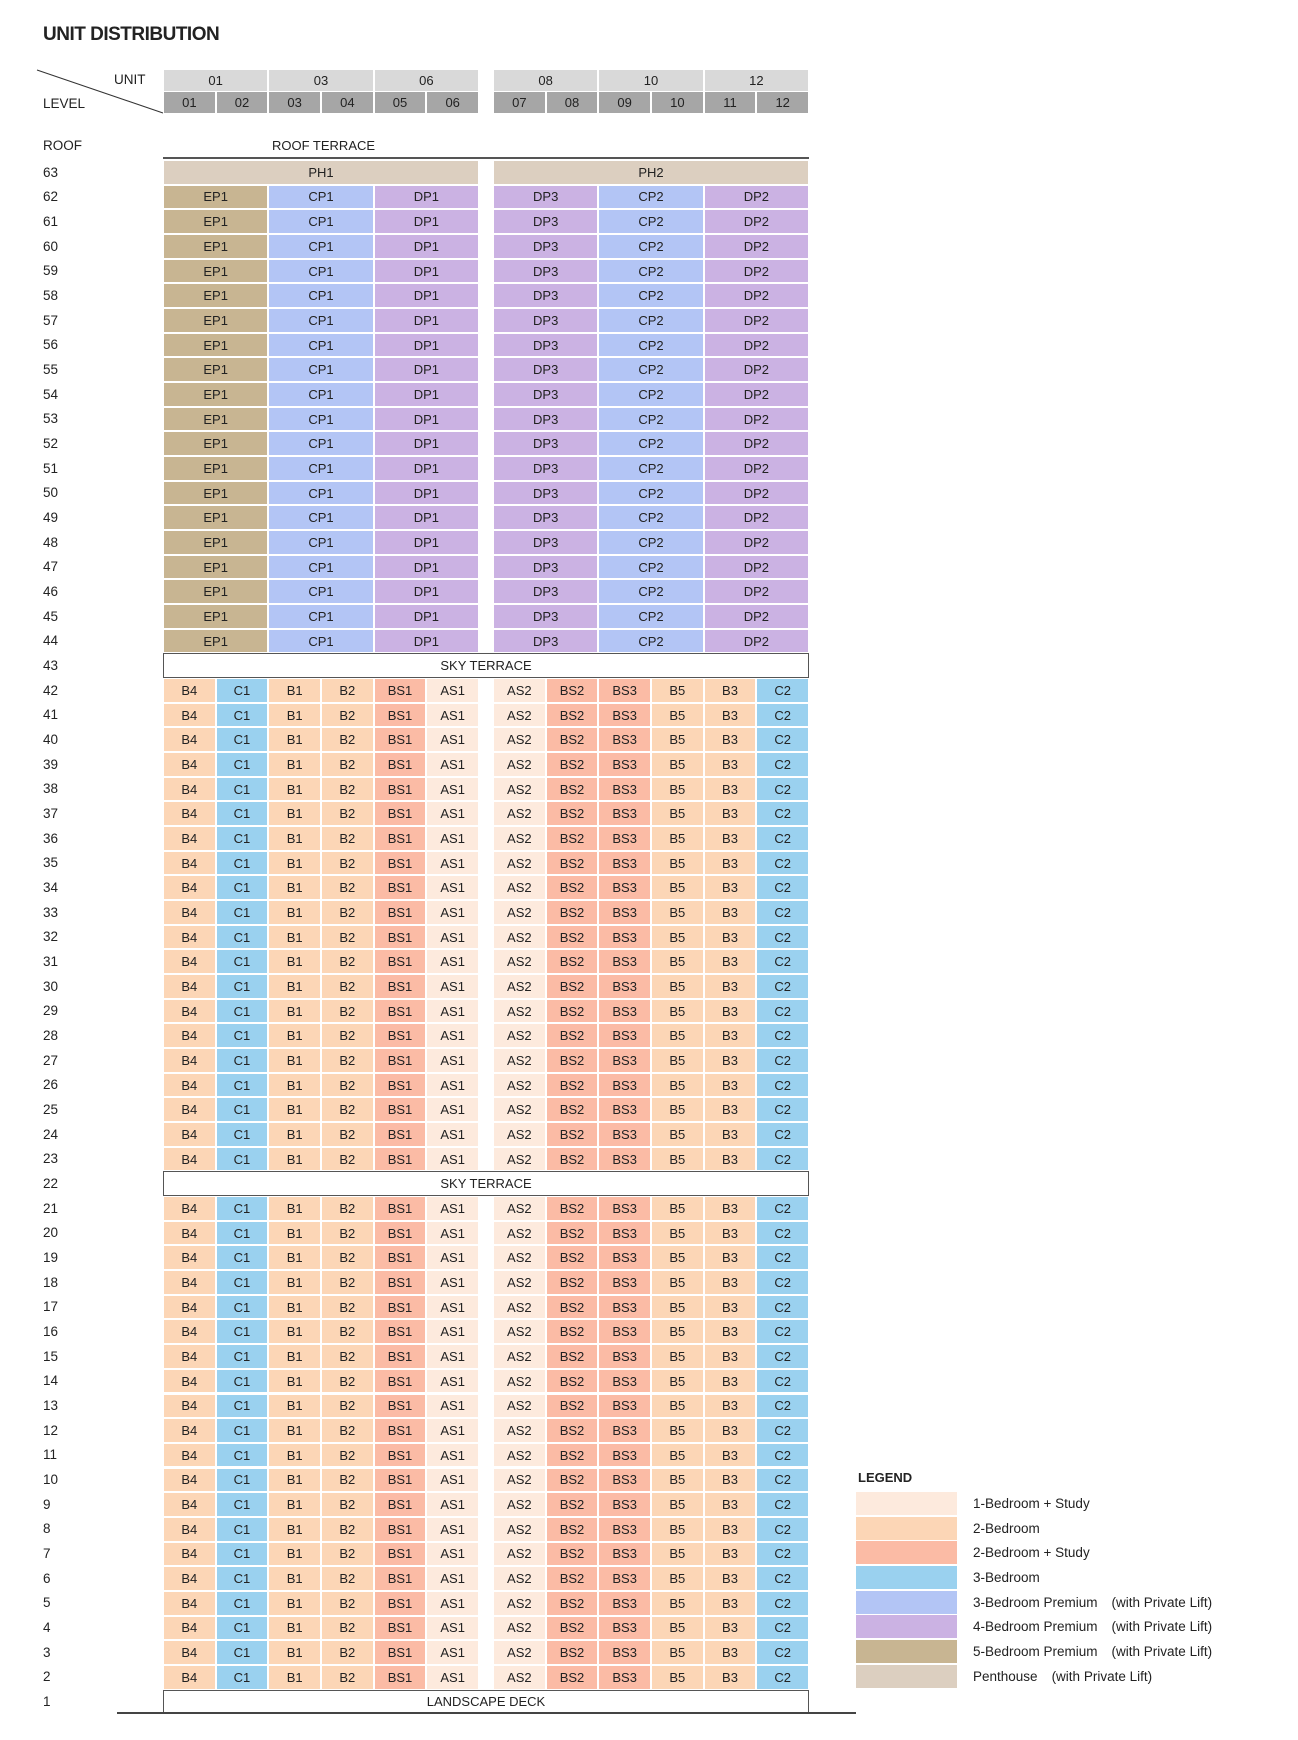  I want to click on legend-label: 2-Bedroom, so click(1006, 1528).